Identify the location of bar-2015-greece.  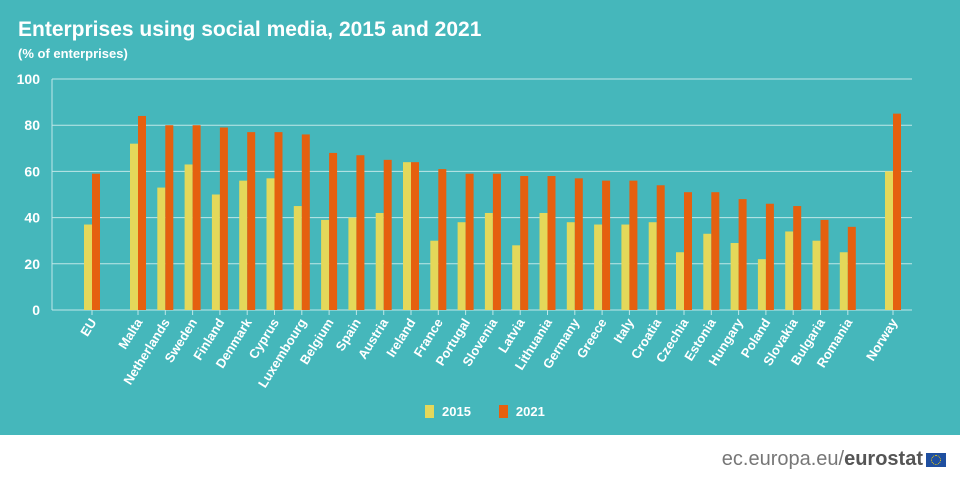
(598, 267).